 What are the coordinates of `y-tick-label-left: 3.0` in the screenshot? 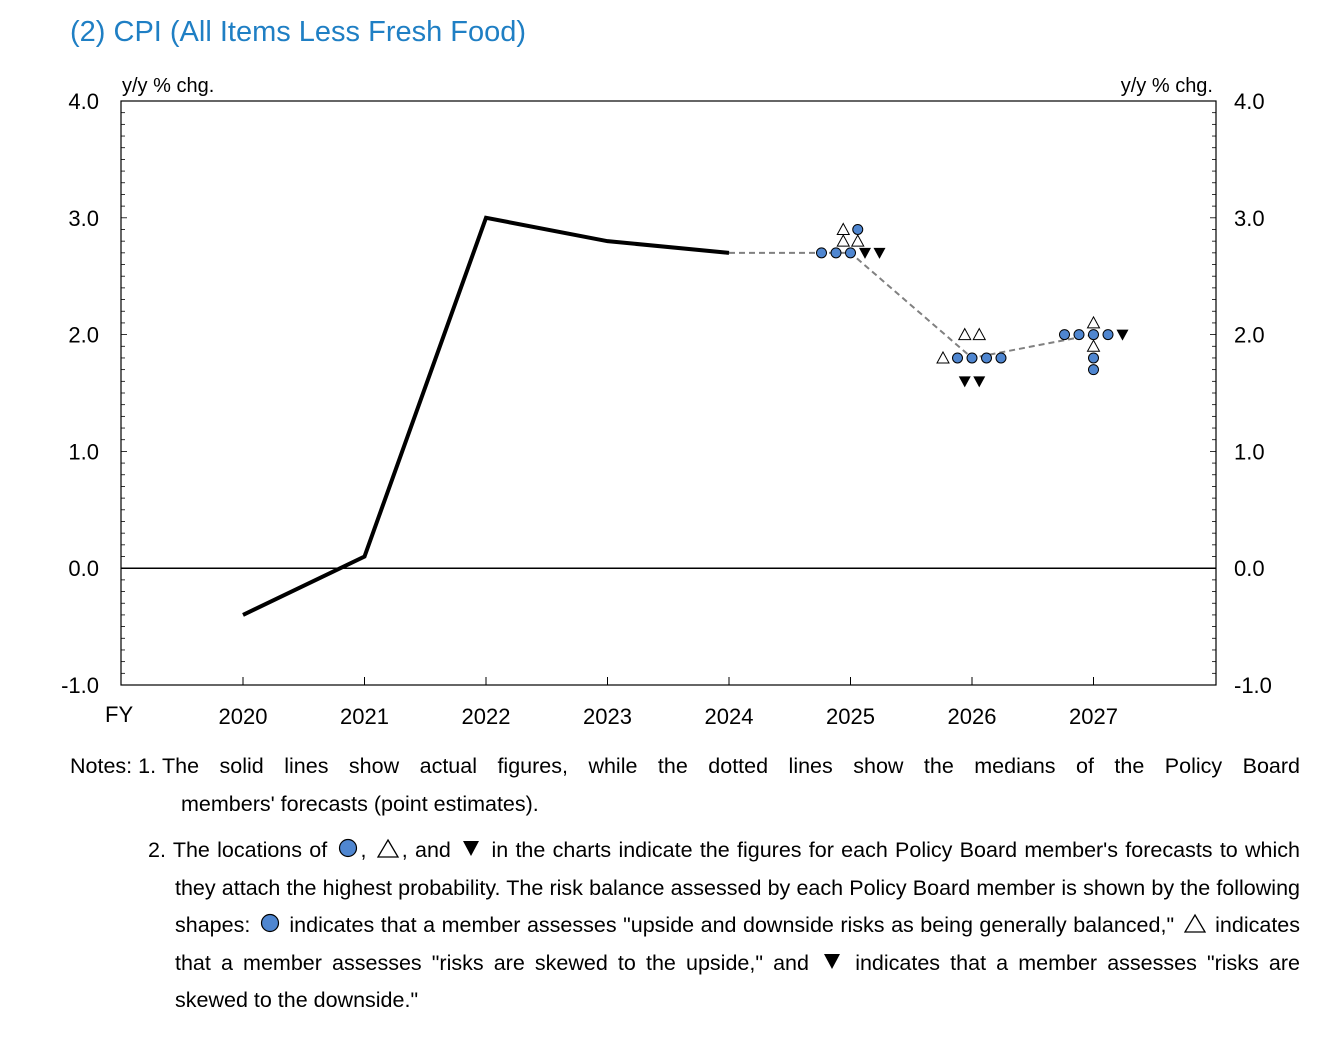 It's located at (83, 218).